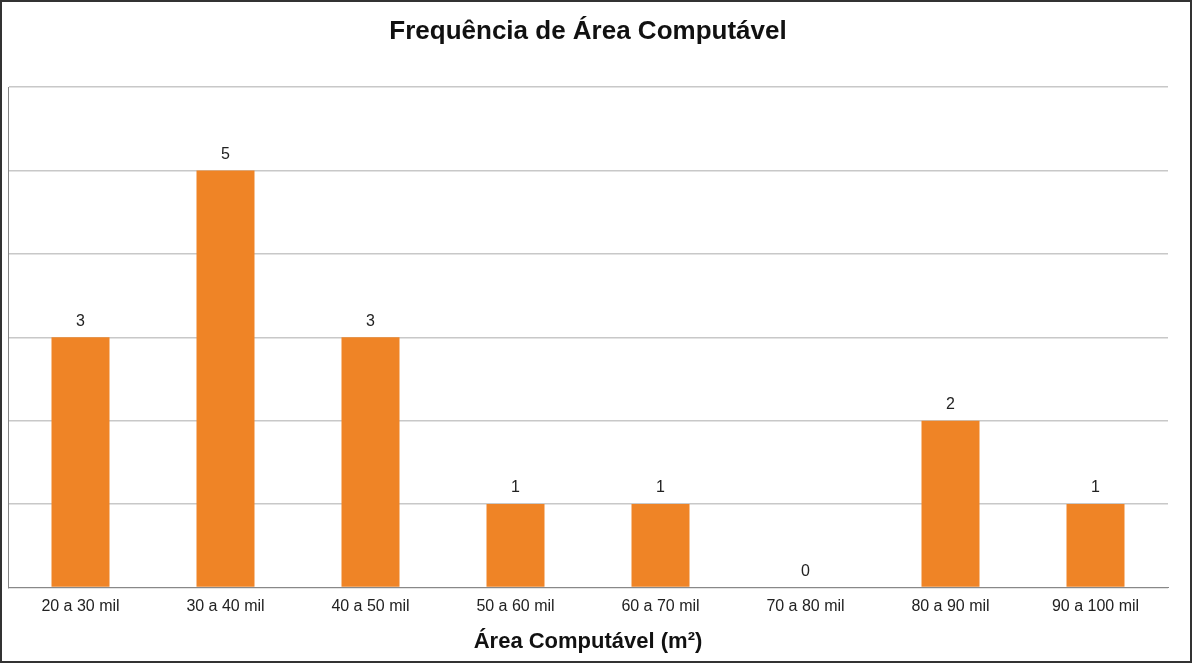 The width and height of the screenshot is (1192, 663). I want to click on x-tick-label: 40 a 50 mil, so click(370, 606).